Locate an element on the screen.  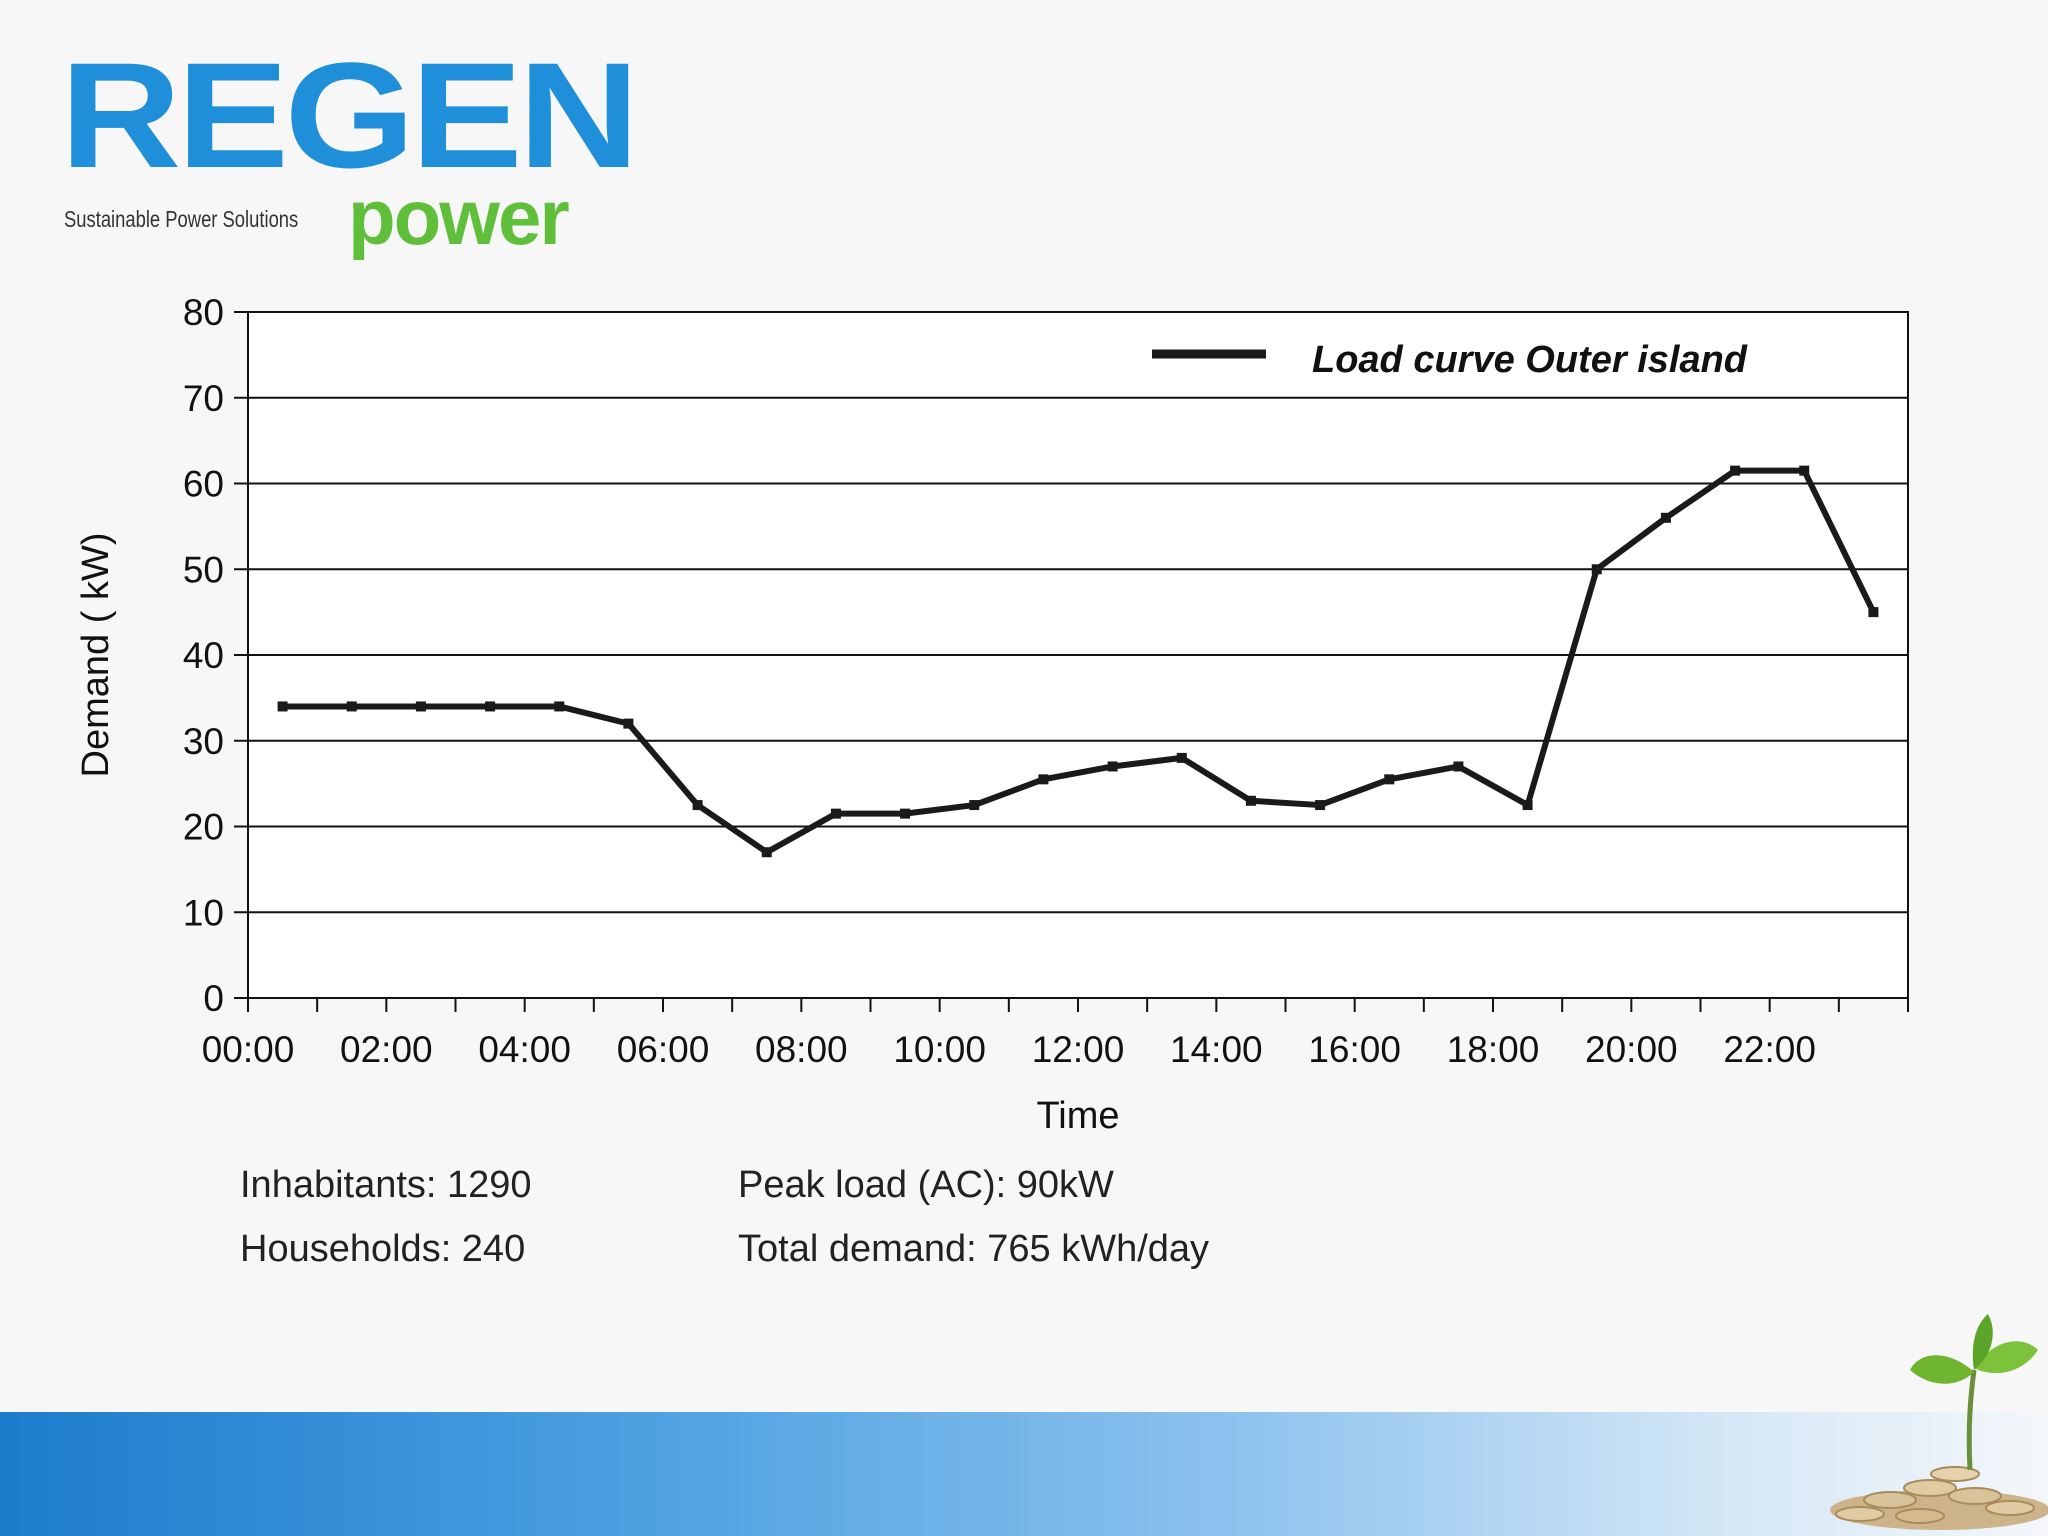
y-tick-label: 40 is located at coordinates (203, 655).